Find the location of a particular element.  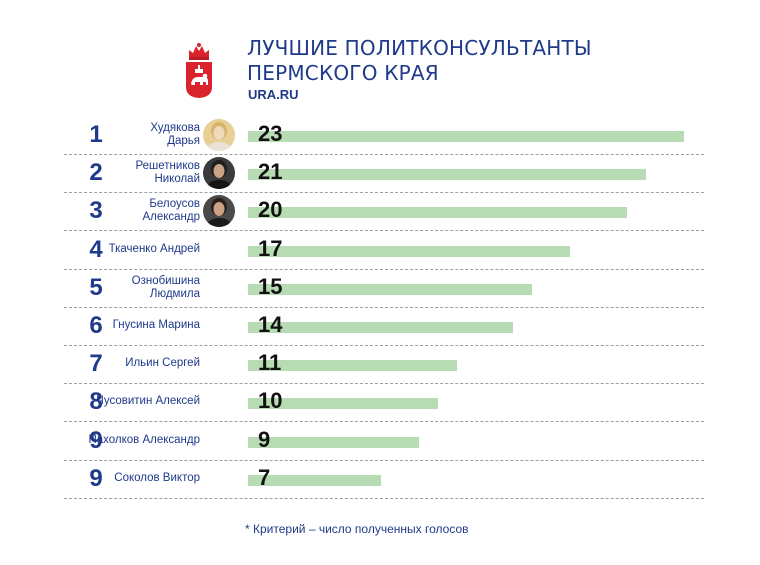

person-name-line: Людмила is located at coordinates (174, 293).